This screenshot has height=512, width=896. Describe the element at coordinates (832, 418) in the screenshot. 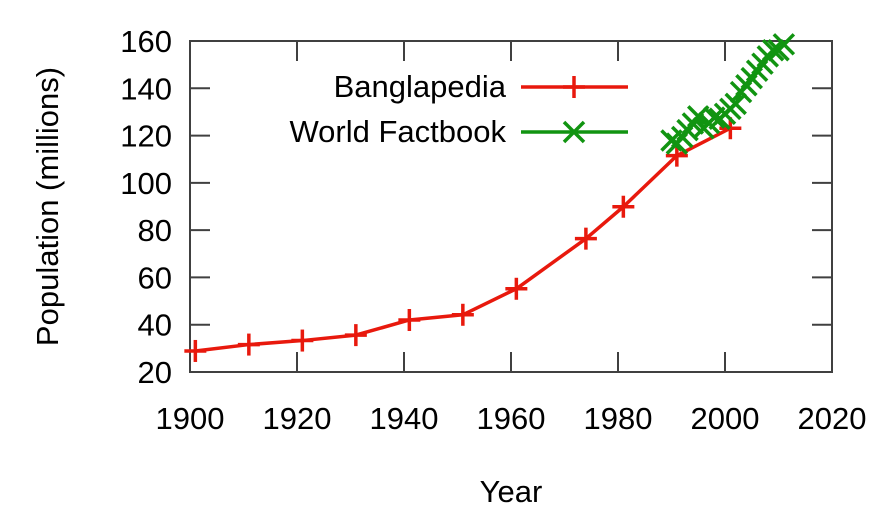

I see `x-tick-label: 2020` at that location.